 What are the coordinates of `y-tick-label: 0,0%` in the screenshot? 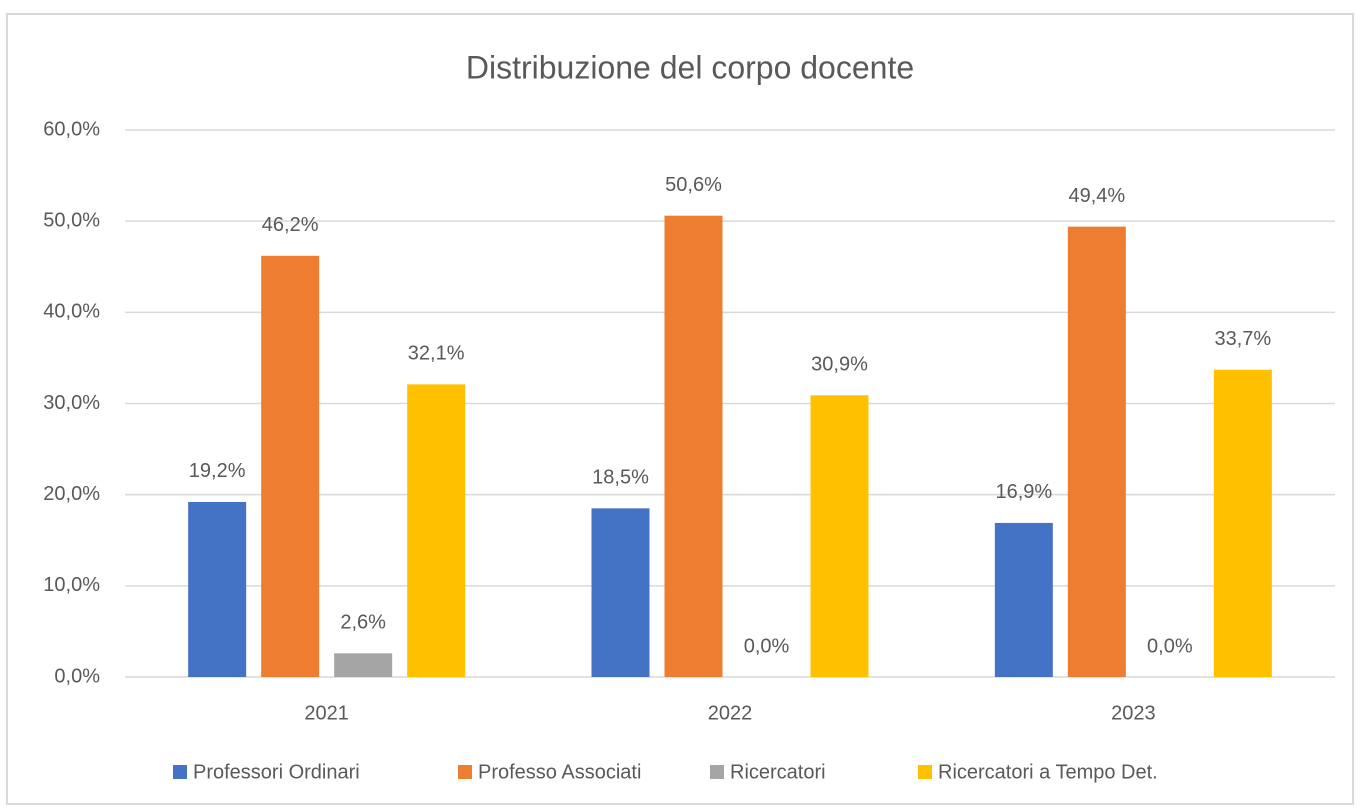 It's located at (77, 676).